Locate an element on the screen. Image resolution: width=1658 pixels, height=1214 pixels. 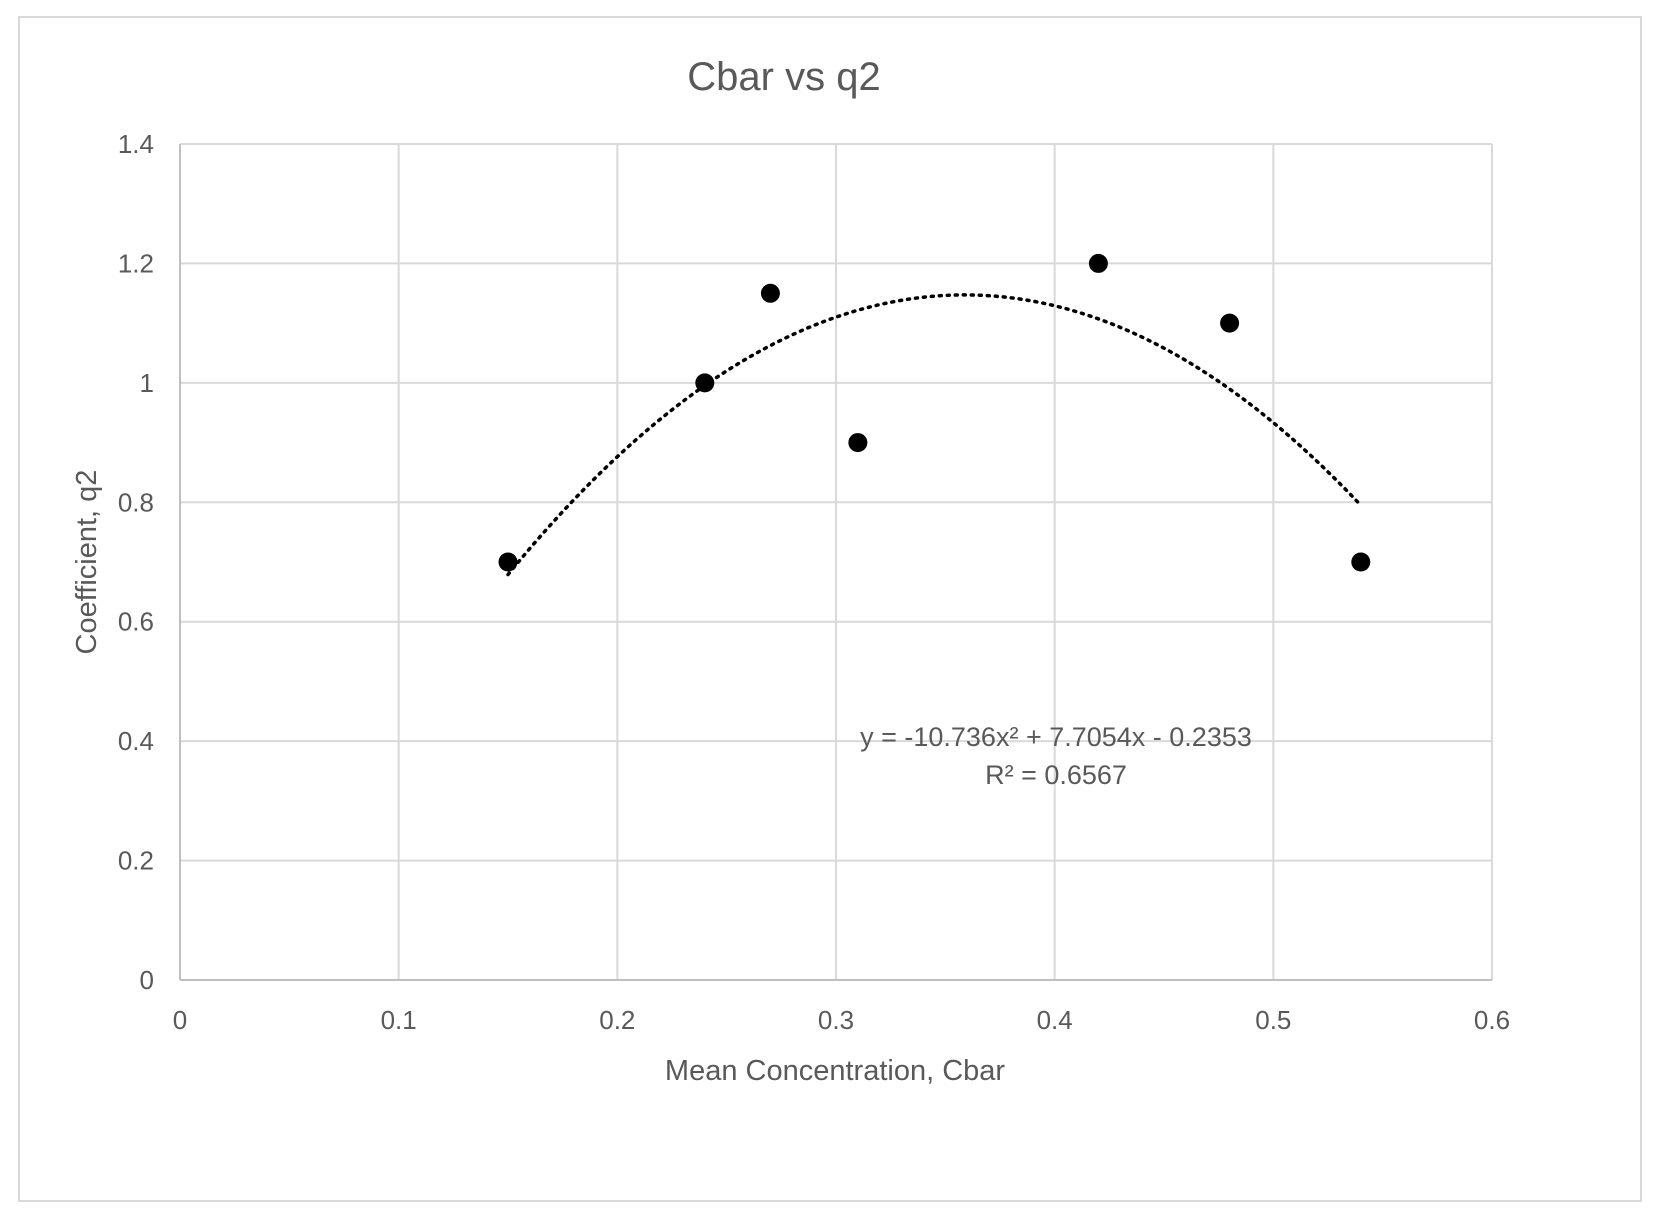
y-tick-label: 0 is located at coordinates (147, 980).